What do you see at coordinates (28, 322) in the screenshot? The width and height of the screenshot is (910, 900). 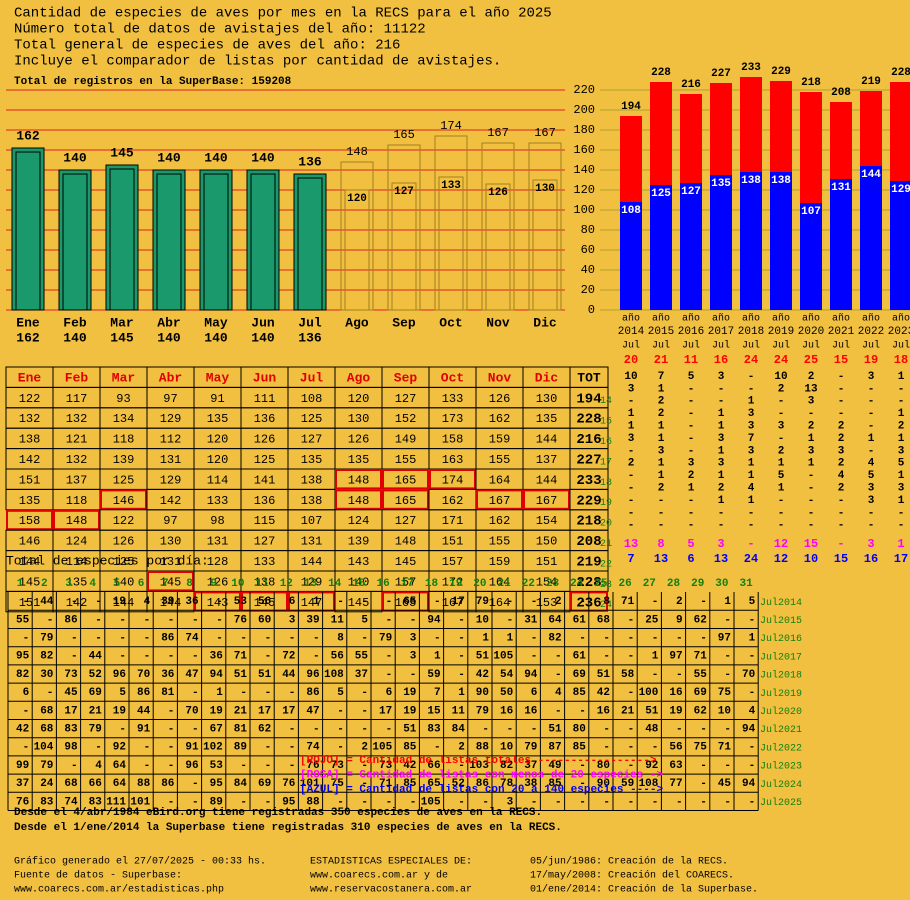 I see `x-tick-label: Ene` at bounding box center [28, 322].